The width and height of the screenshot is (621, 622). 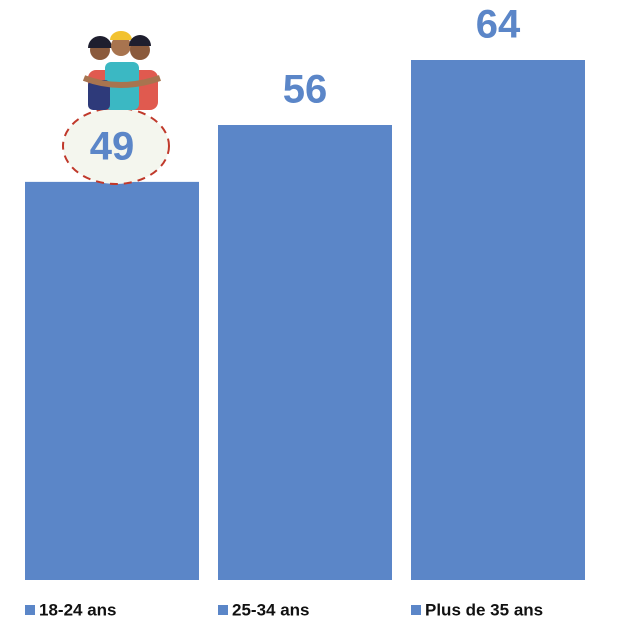 I want to click on people-icon, so click(x=121, y=70).